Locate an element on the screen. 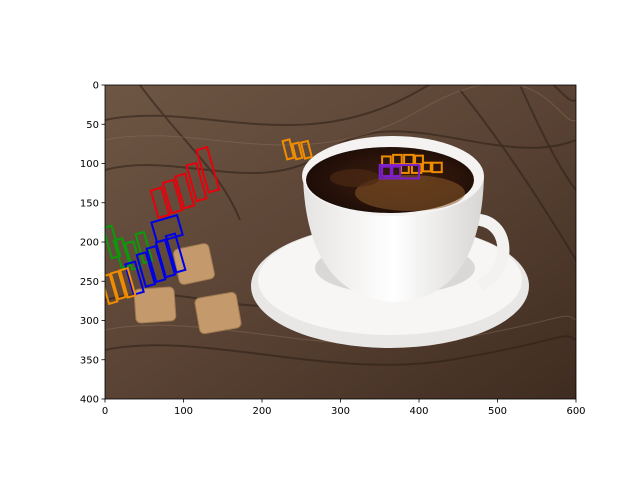  x-tick-label: 200 is located at coordinates (261, 411).